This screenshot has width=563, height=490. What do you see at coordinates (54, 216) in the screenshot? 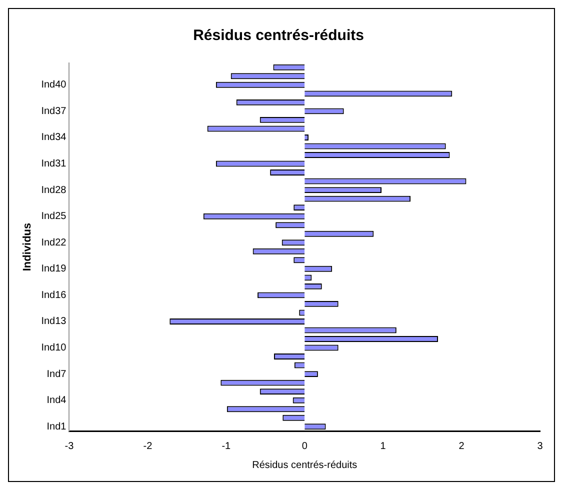
I see `y-tick-label: Ind25` at bounding box center [54, 216].